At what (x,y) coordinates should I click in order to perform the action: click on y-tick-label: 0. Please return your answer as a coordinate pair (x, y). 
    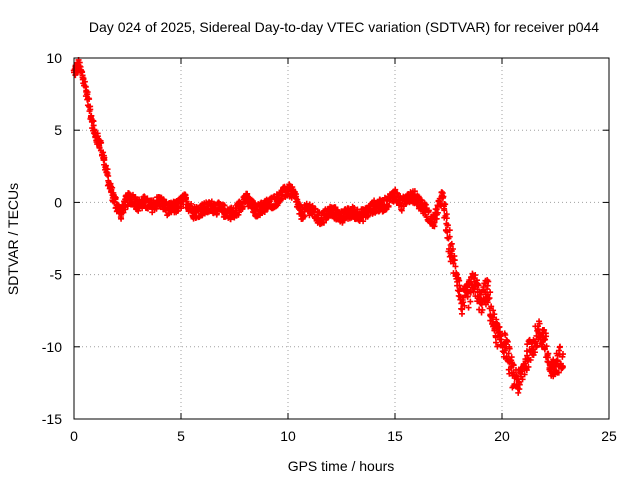
    Looking at the image, I should click on (58, 202).